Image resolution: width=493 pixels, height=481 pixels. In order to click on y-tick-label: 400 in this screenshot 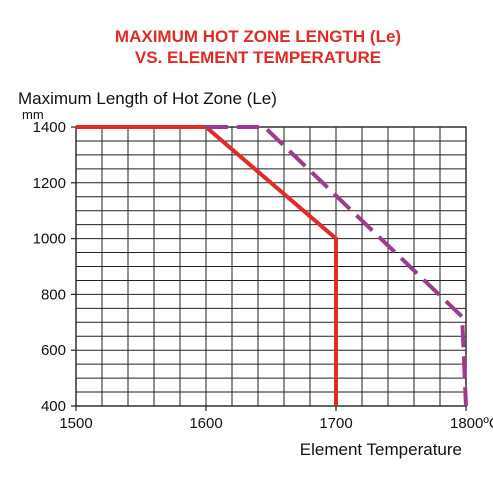, I will do `click(53, 406)`.